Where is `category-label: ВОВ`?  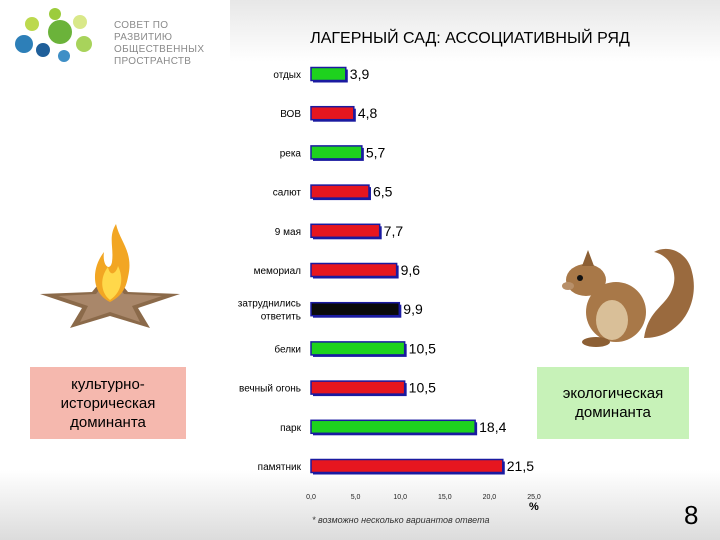
category-label: ВОВ is located at coordinates (290, 114).